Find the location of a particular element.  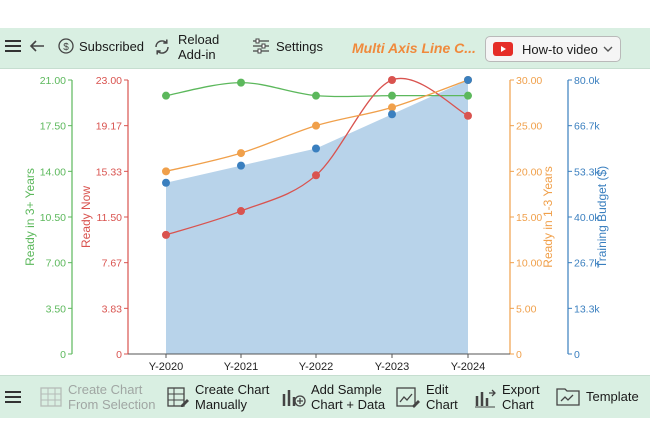

budget-tick-label: 26.7k is located at coordinates (587, 264).